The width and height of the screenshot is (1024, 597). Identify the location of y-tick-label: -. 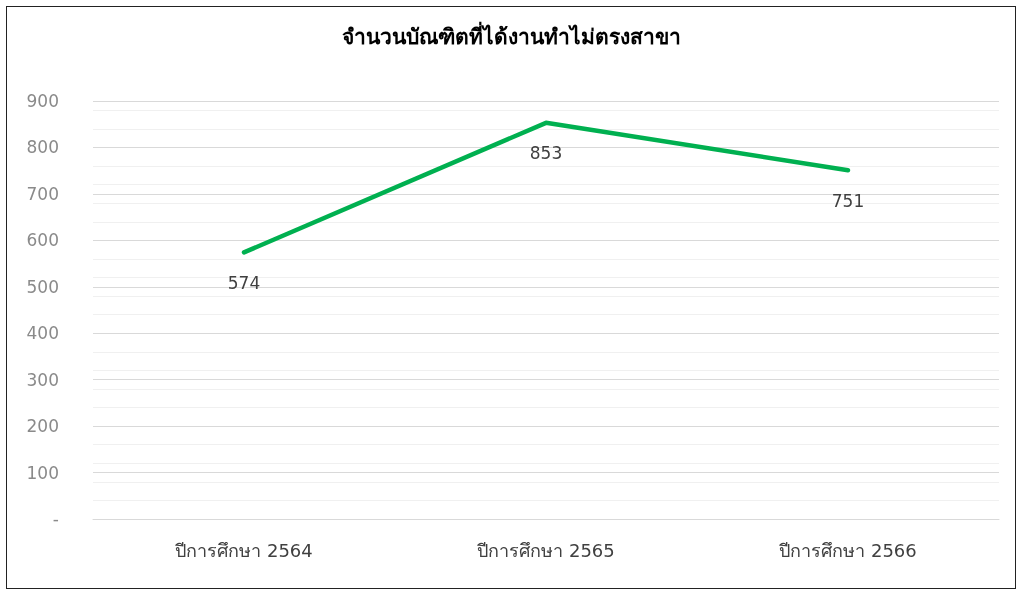
(55, 519).